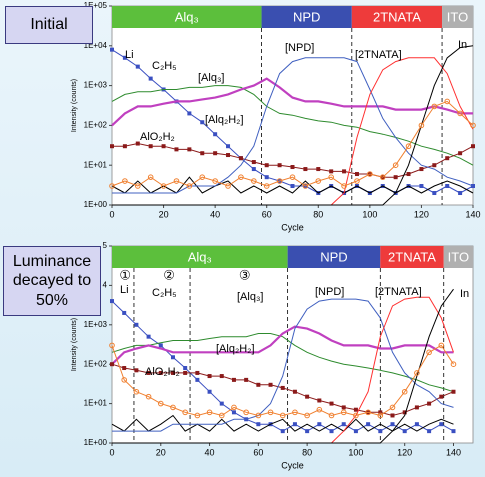 Image resolution: width=485 pixels, height=477 pixels. I want to click on y-tick-label: 1E+05, so click(96, 5).